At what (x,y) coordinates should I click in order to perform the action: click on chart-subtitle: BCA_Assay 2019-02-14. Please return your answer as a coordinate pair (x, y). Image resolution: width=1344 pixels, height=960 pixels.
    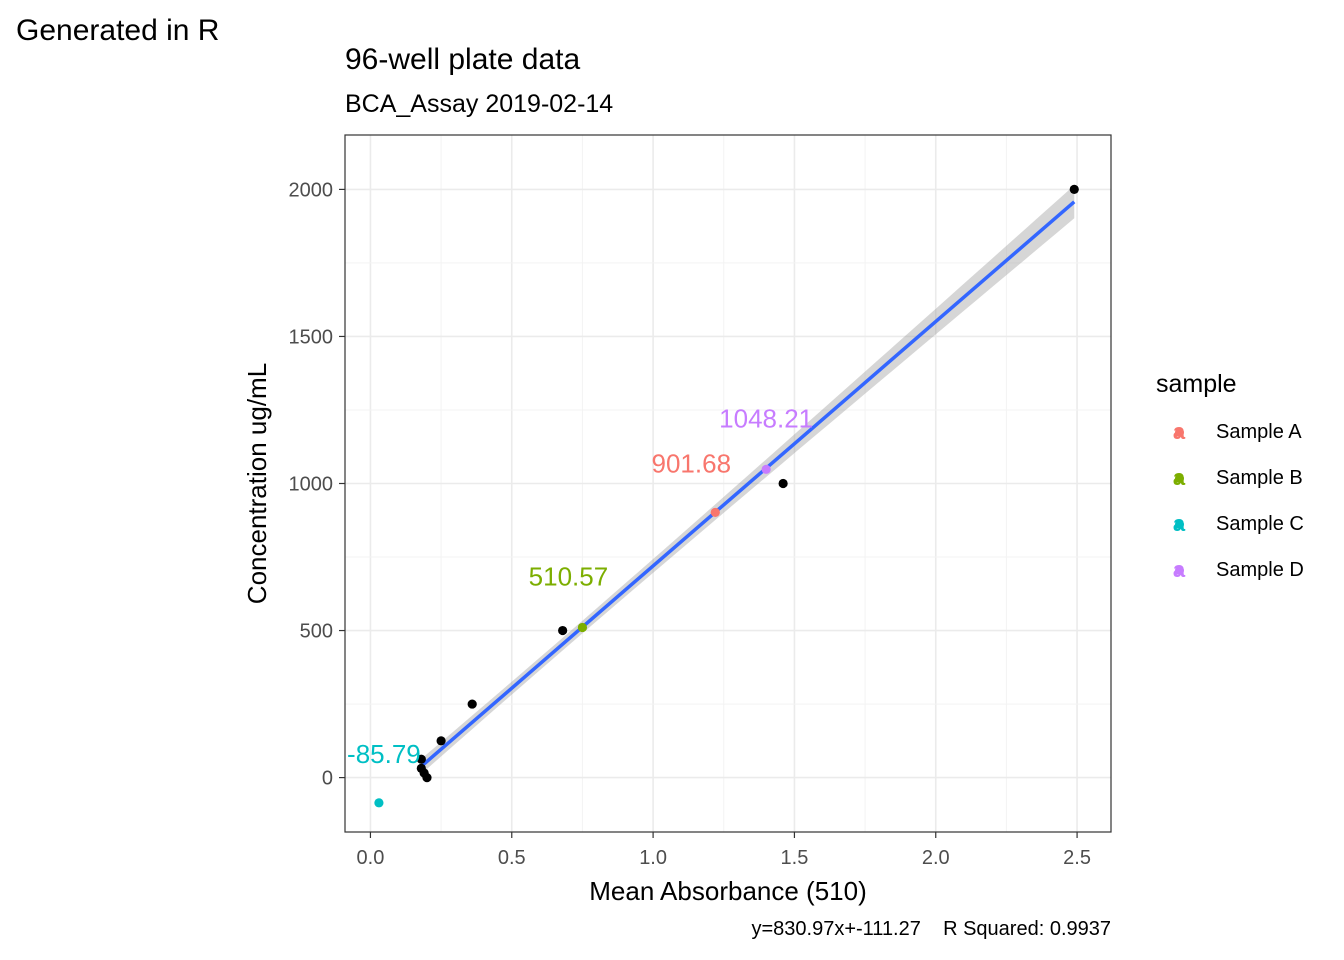
    Looking at the image, I should click on (479, 104).